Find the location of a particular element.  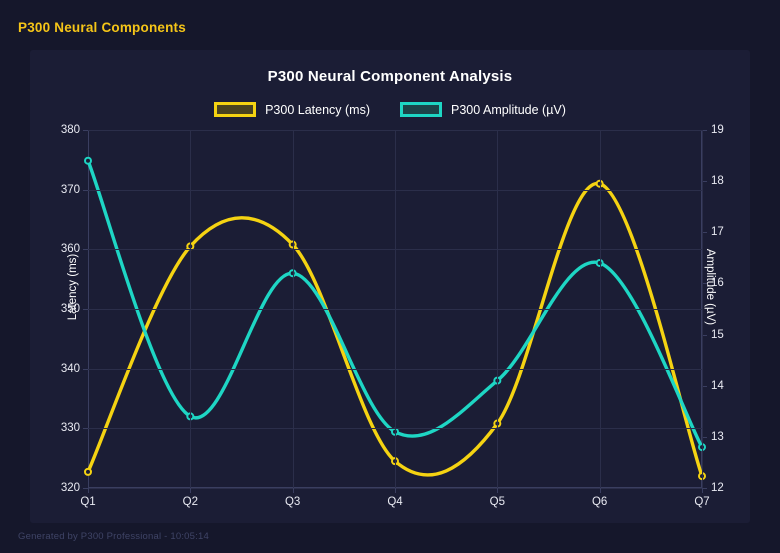

y-axis-right-tick-label: 13 is located at coordinates (717, 436).